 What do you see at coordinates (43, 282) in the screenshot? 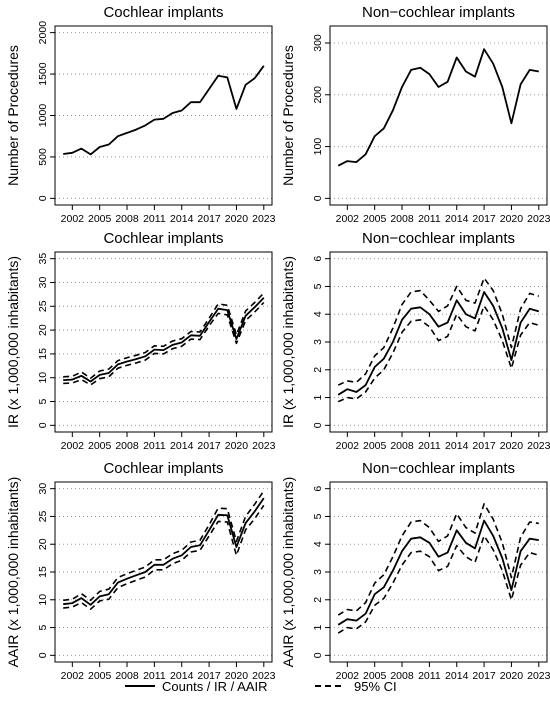
I see `y-tick-label: 30` at bounding box center [43, 282].